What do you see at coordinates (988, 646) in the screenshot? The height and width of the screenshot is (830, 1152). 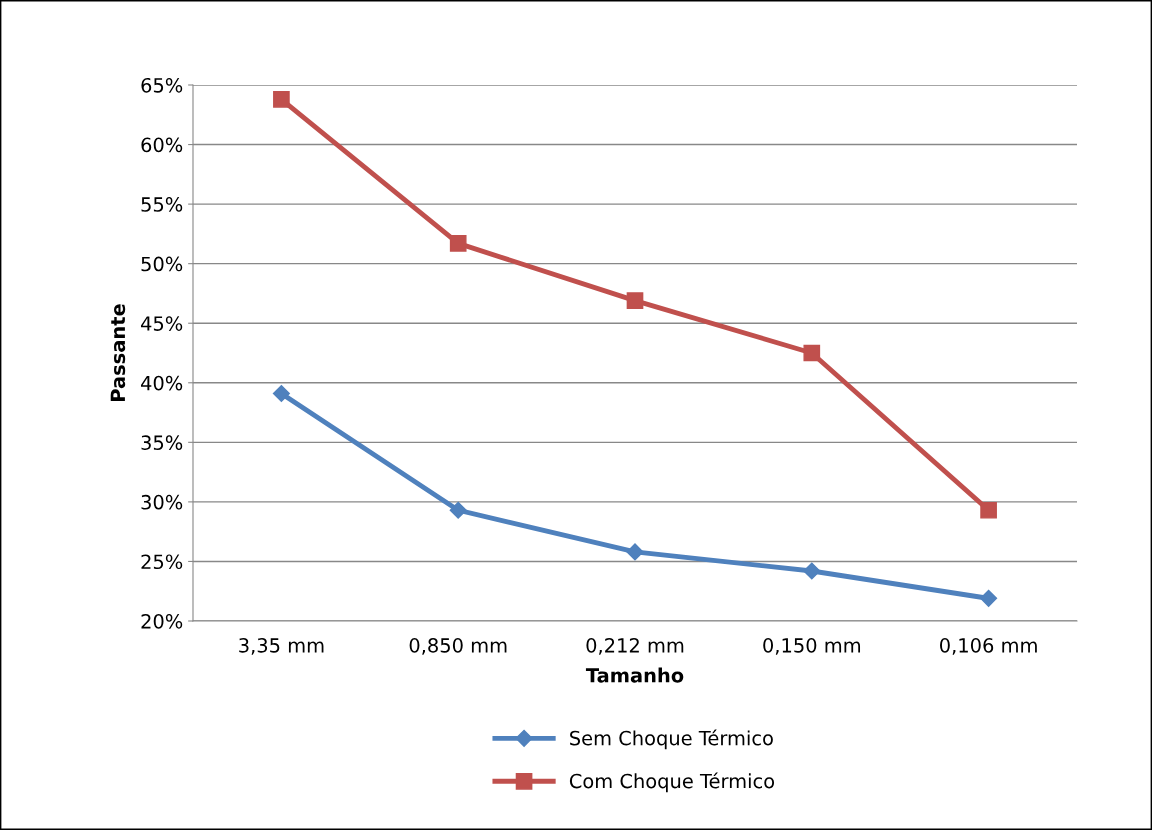 I see `x-tick-label: 0,106 mm` at bounding box center [988, 646].